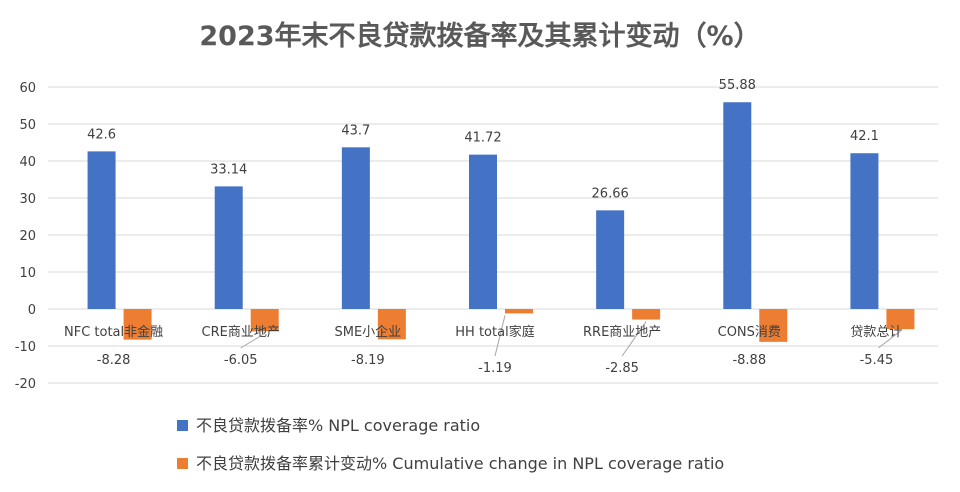 This screenshot has height=492, width=960. What do you see at coordinates (622, 368) in the screenshot?
I see `data-label-cumulative-change: -2.85` at bounding box center [622, 368].